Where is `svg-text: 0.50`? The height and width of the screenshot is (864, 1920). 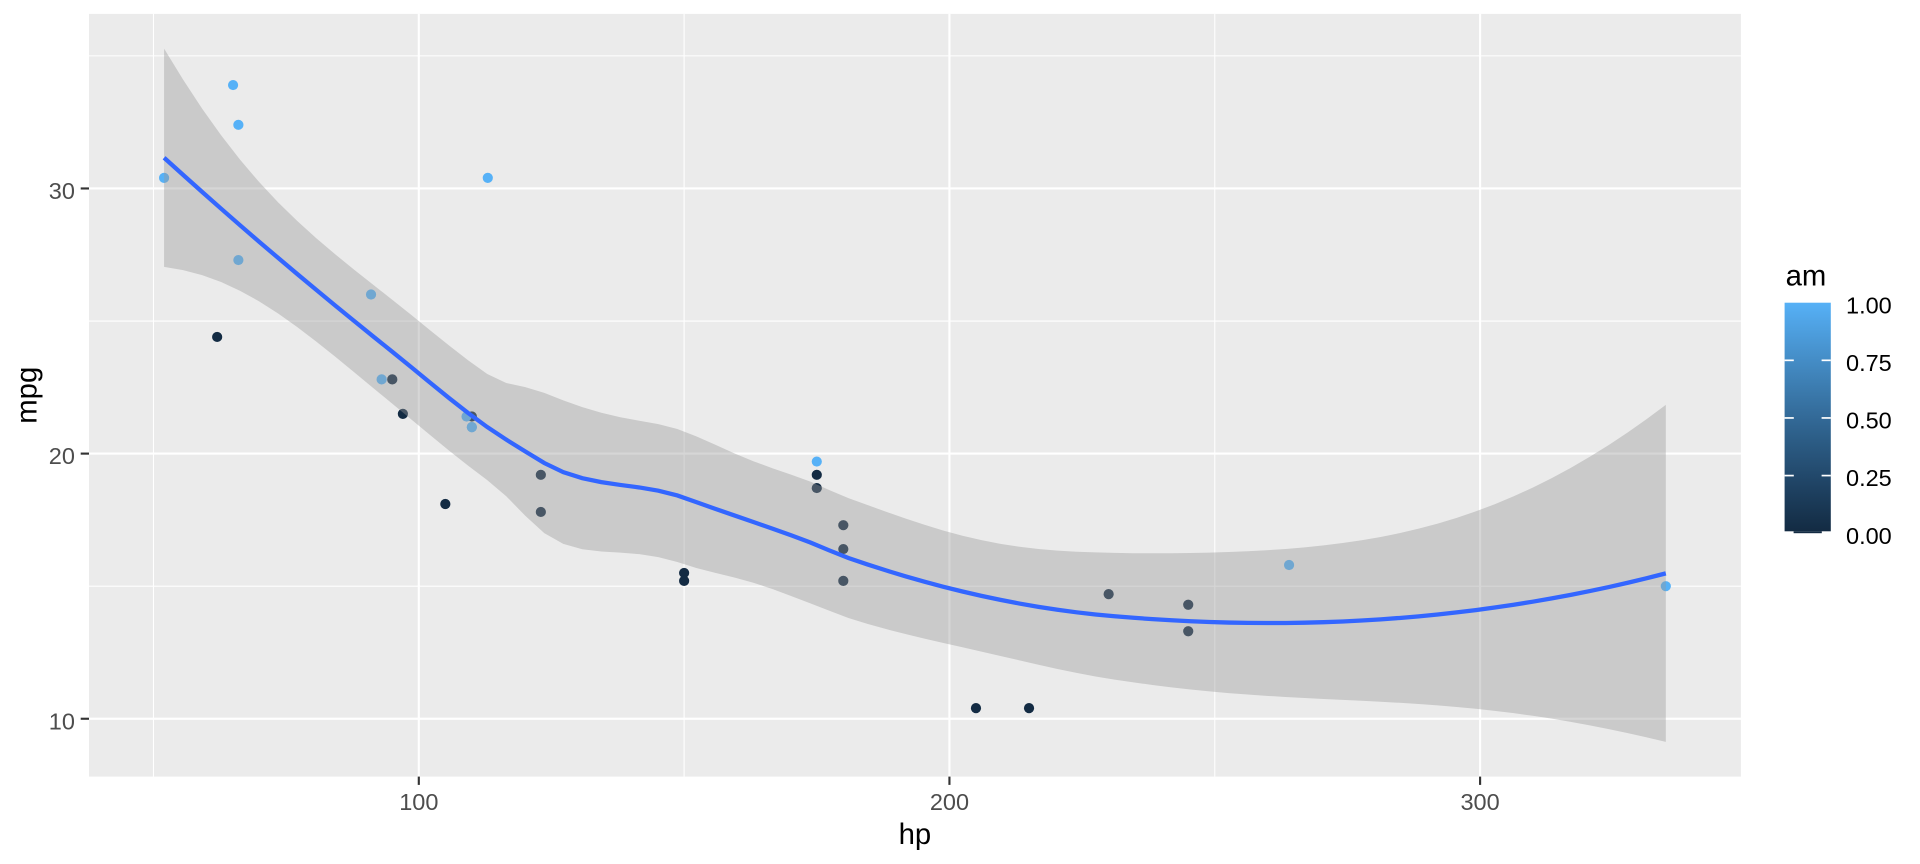
svg-text: 0.50 is located at coordinates (1869, 421).